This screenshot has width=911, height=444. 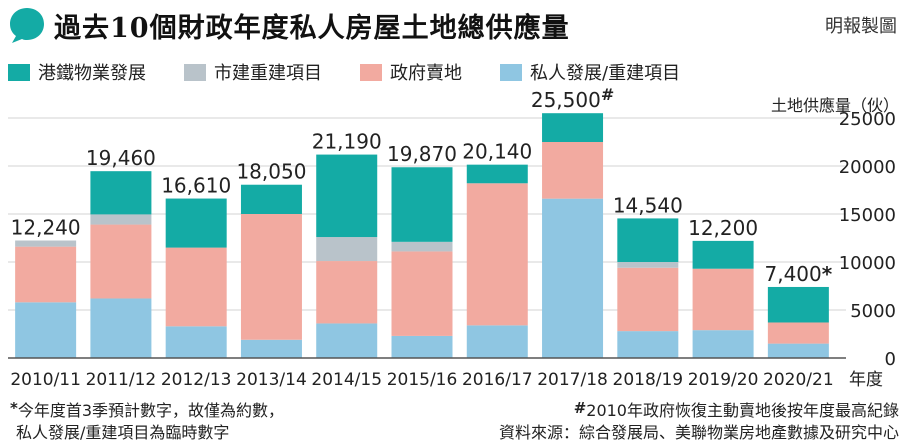 I want to click on bar-total-label: 18,050, so click(x=271, y=172).